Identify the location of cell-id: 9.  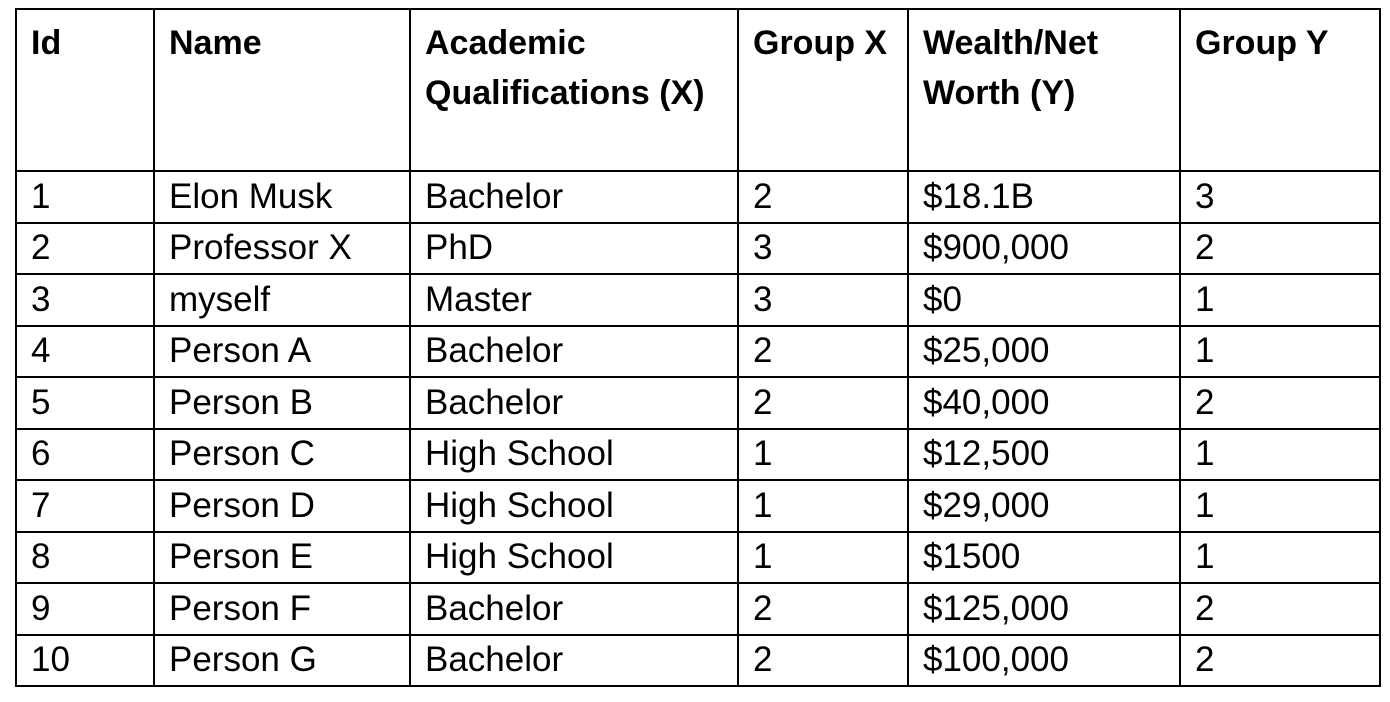
(85, 609).